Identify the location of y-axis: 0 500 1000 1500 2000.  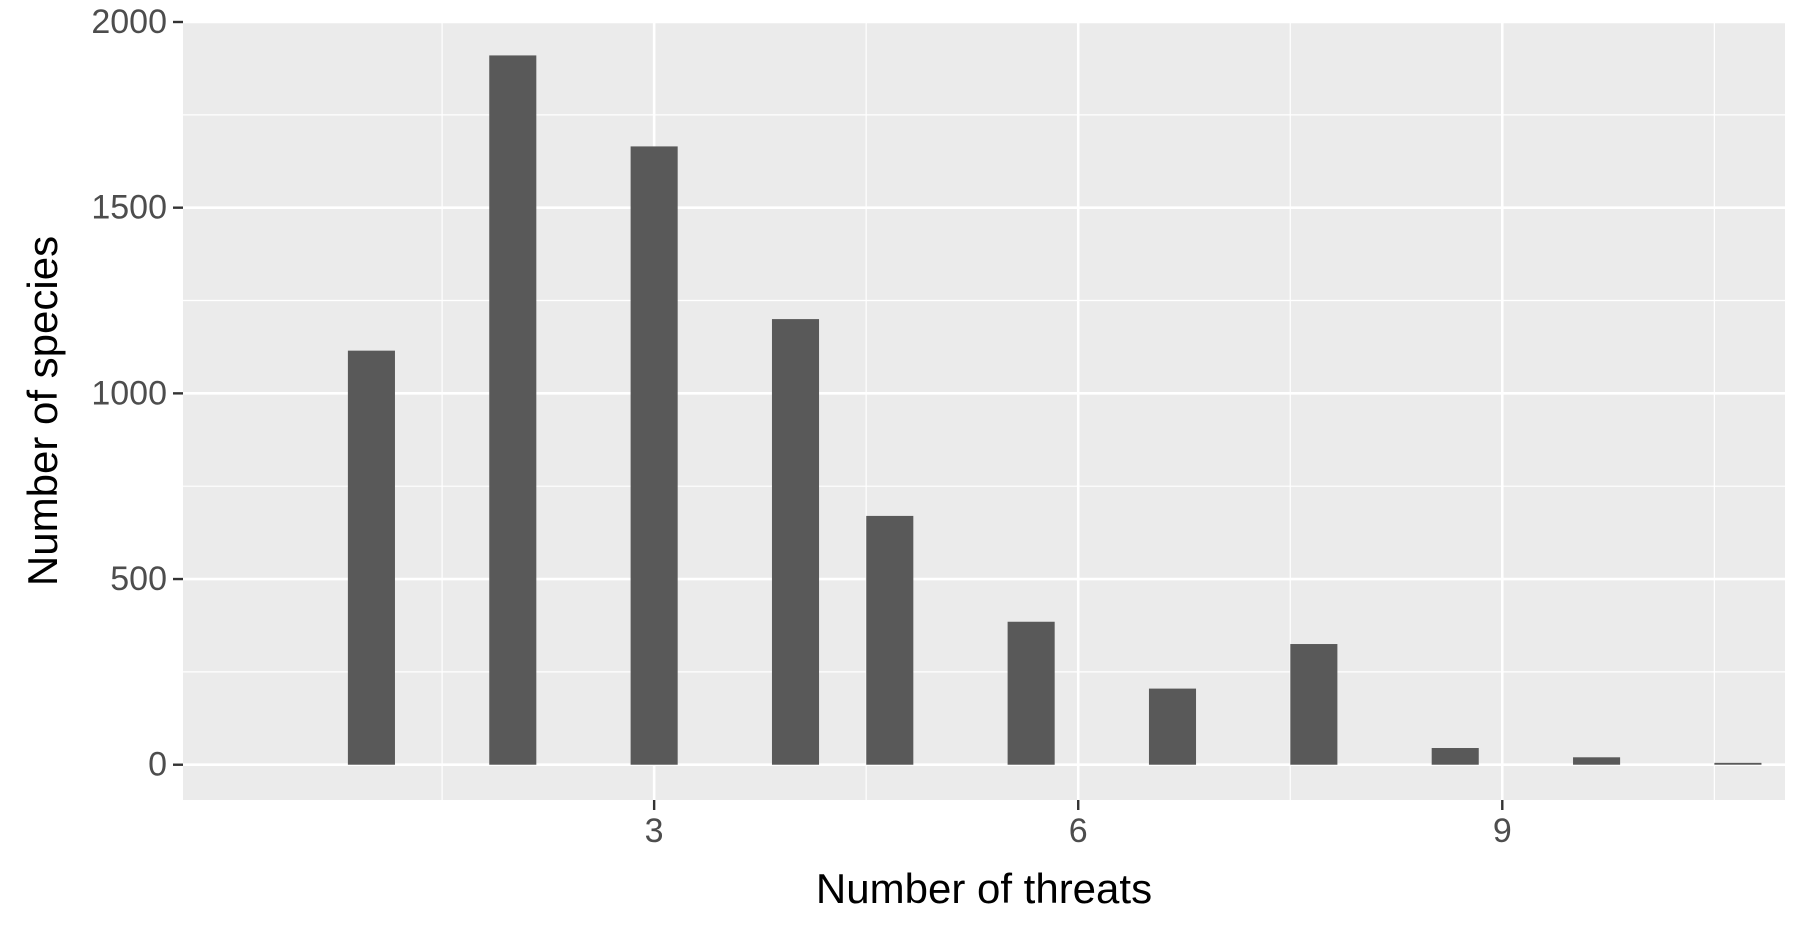
(137, 393).